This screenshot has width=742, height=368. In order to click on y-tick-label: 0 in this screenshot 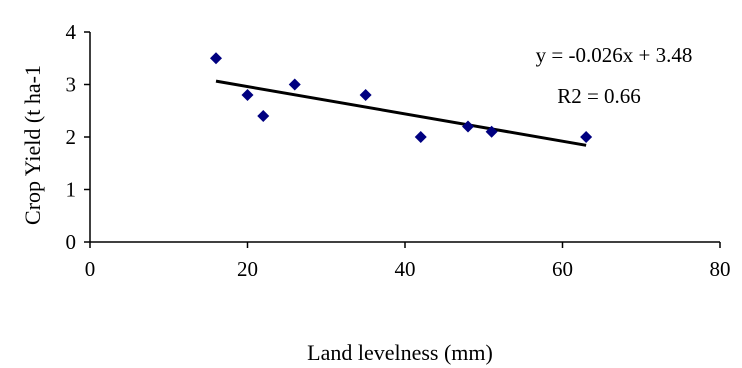, I will do `click(71, 242)`.